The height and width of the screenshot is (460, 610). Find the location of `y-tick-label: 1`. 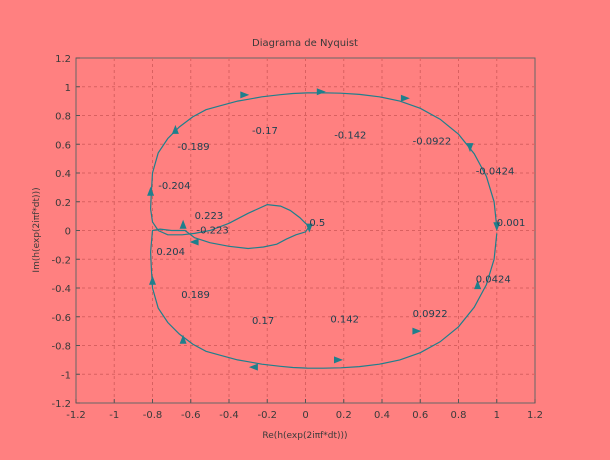

y-tick-label: 1 is located at coordinates (68, 88).